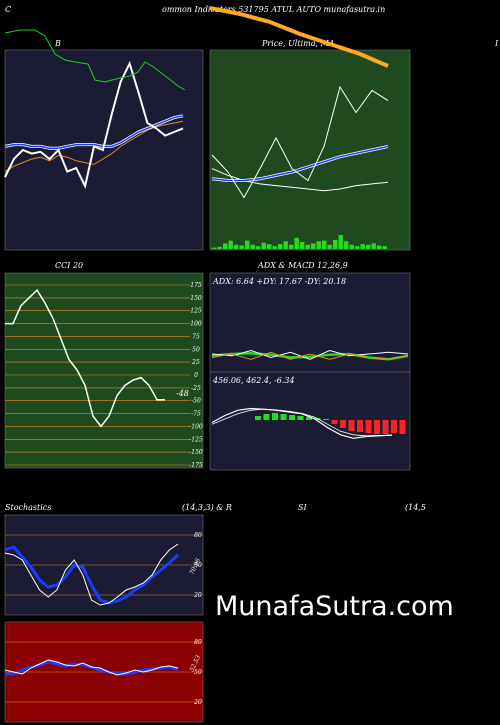  Describe the element at coordinates (196, 311) in the screenshot. I see `cci-tick-label: 125` at that location.